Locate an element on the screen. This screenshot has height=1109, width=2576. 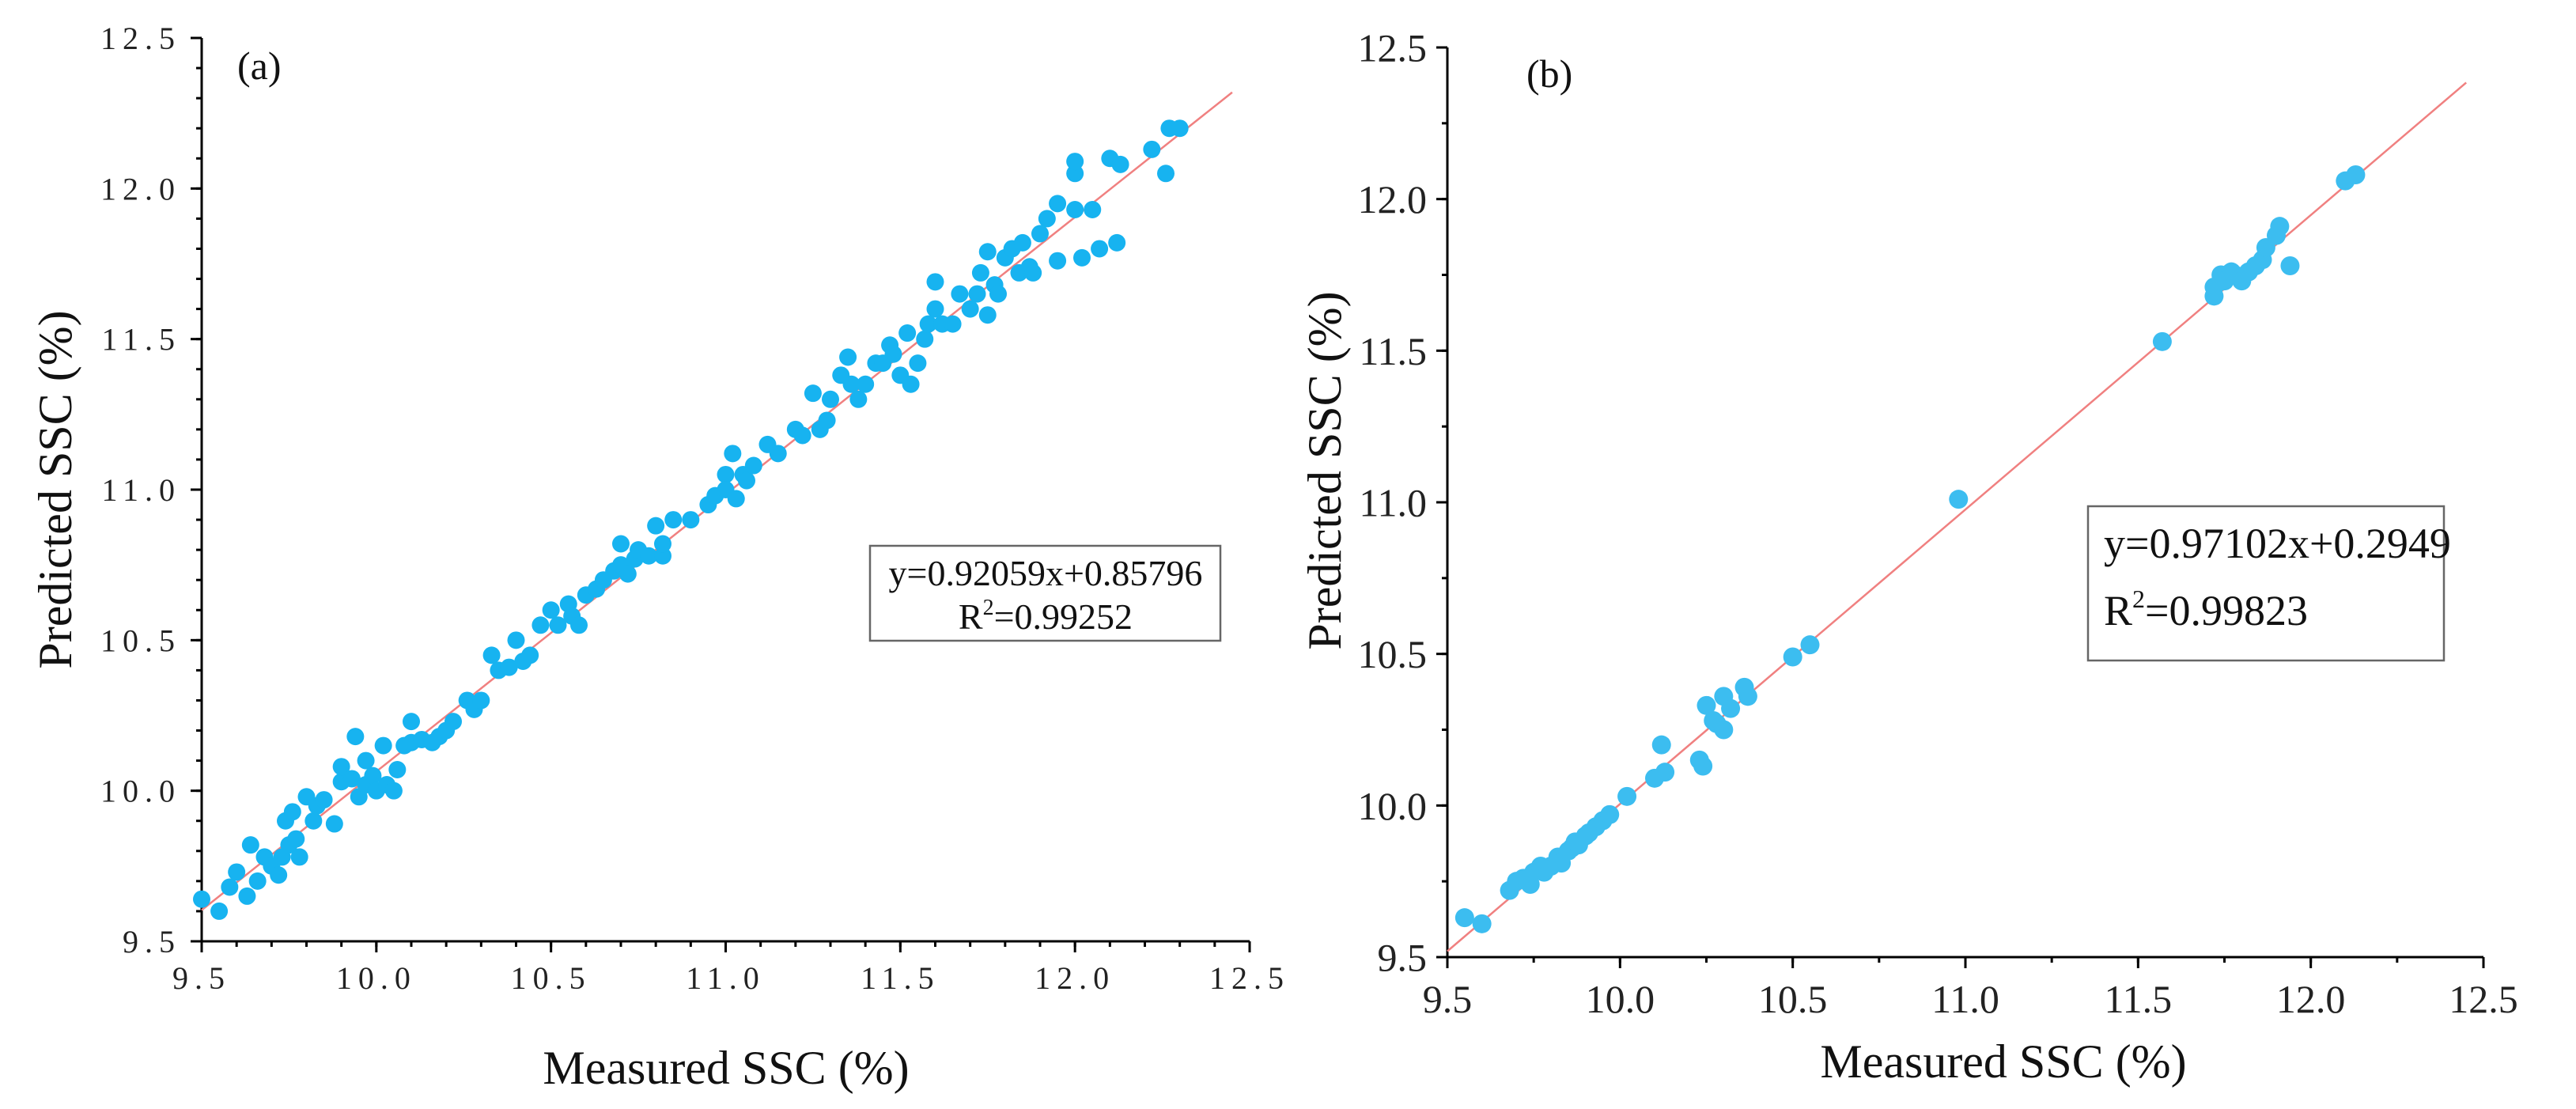
panel-a-y-tick-label: 9.5 is located at coordinates (152, 941).